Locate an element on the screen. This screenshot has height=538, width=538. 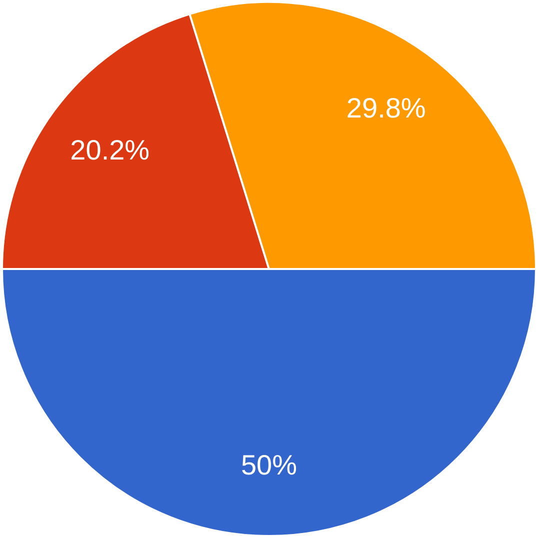
data-label: 29.8% is located at coordinates (386, 108).